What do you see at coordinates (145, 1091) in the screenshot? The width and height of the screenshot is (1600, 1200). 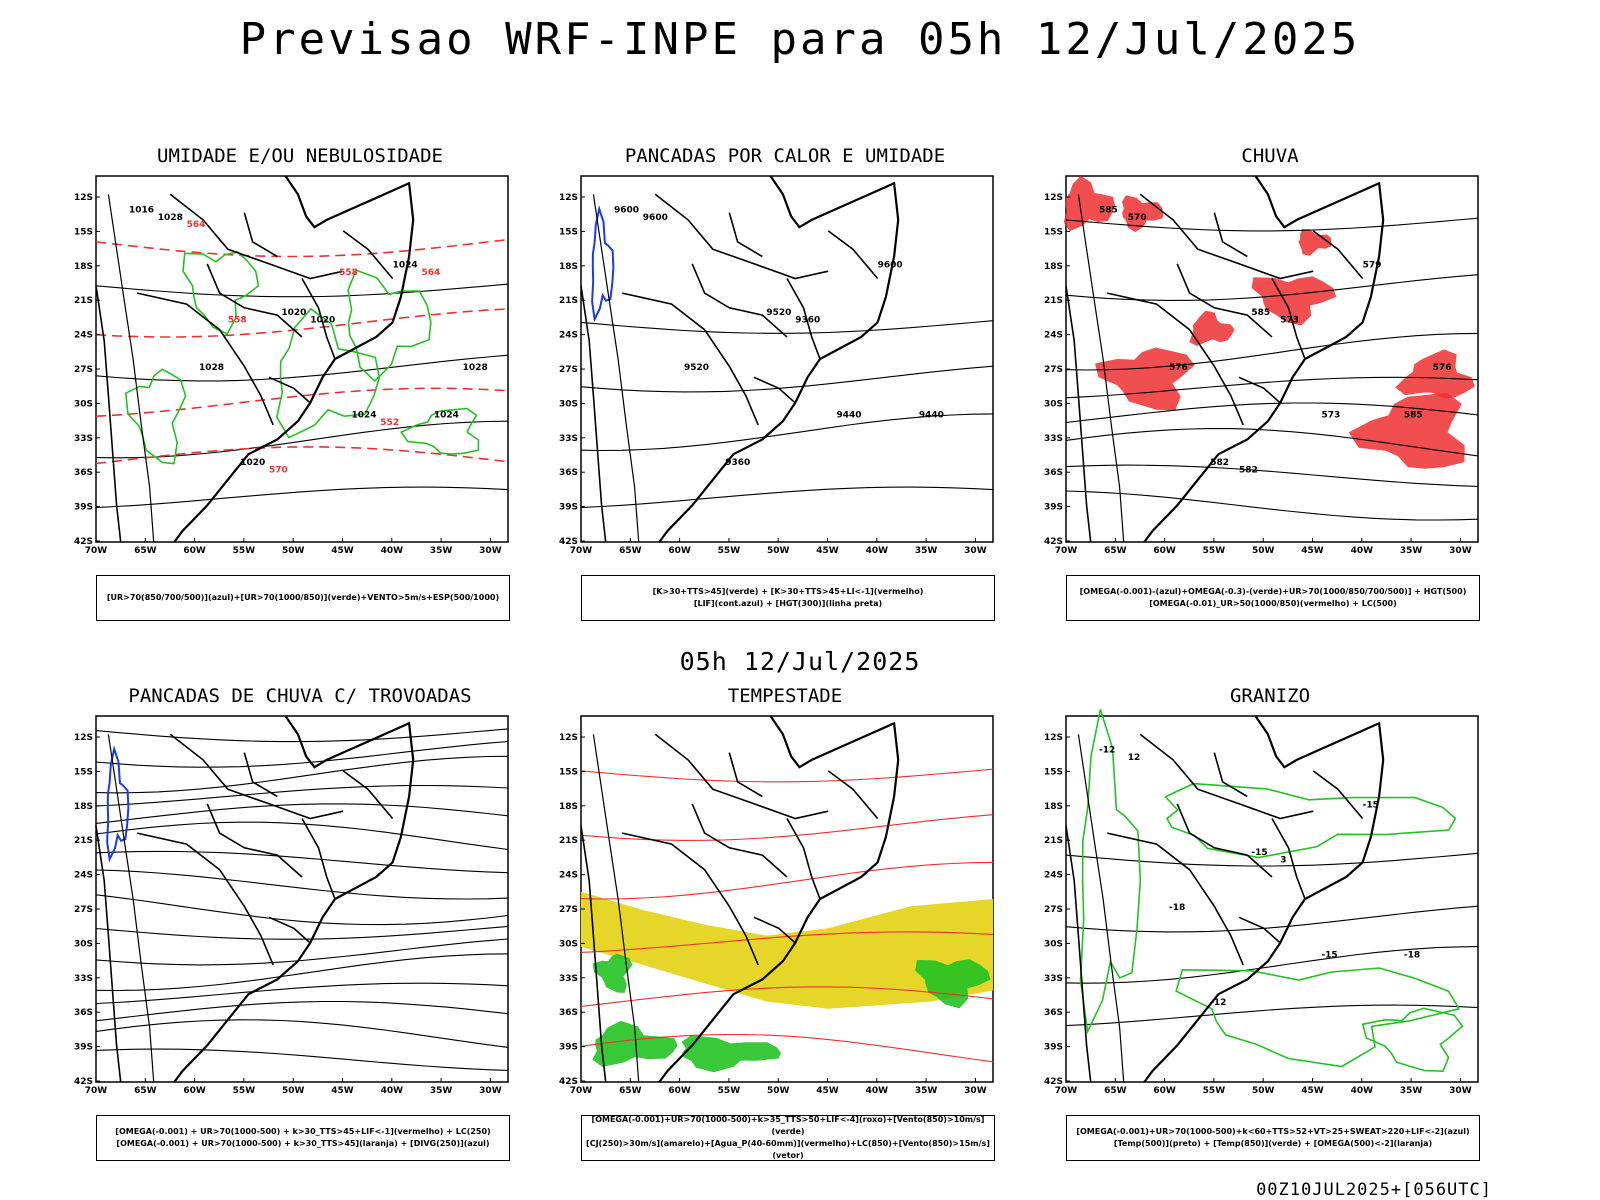 I see `lon-tick-label: 65W` at bounding box center [145, 1091].